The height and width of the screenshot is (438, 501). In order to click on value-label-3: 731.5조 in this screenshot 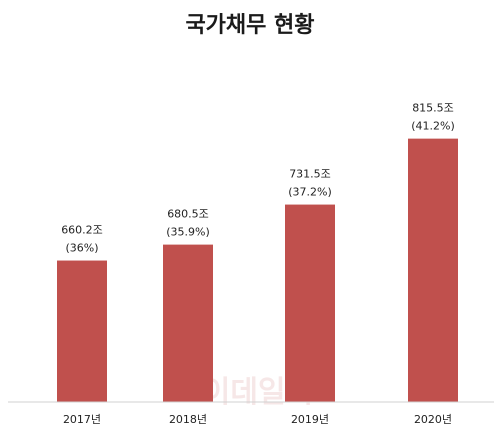, I will do `click(310, 174)`.